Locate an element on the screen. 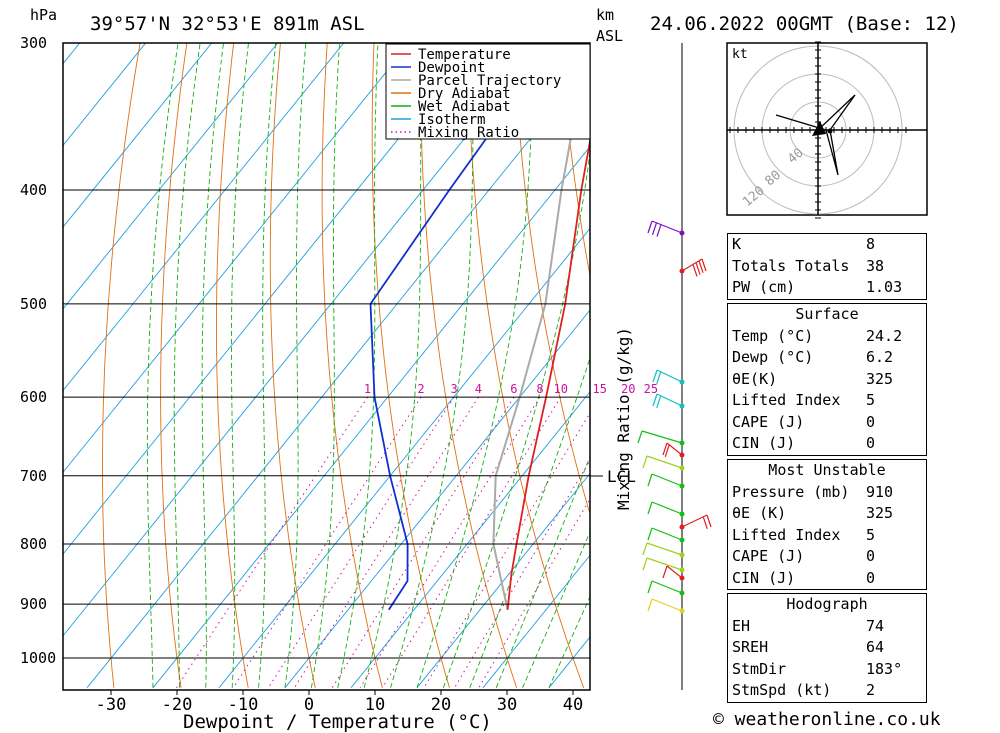  x-tick-label: 20 is located at coordinates (441, 705).